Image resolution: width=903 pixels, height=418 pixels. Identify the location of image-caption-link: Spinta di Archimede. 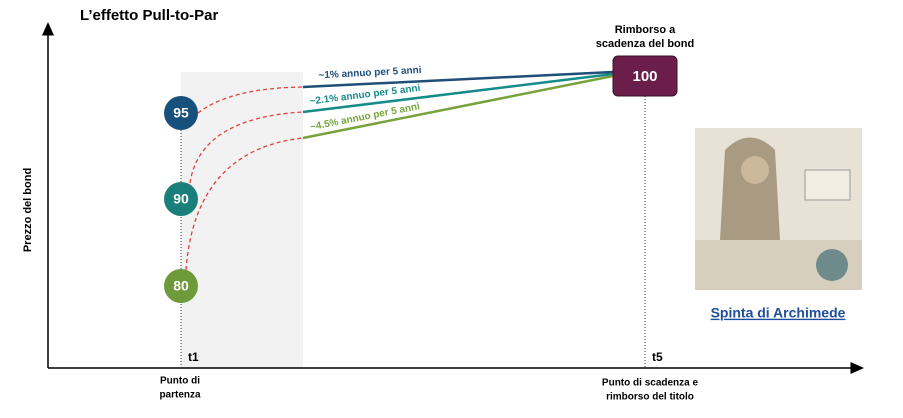
(778, 313).